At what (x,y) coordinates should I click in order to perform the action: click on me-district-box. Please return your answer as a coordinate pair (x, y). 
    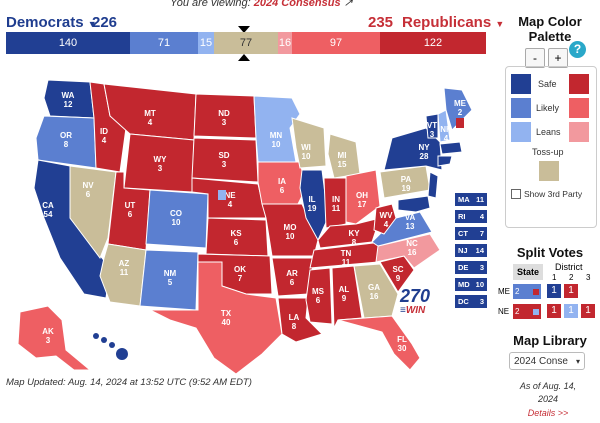
    Looking at the image, I should click on (460, 123).